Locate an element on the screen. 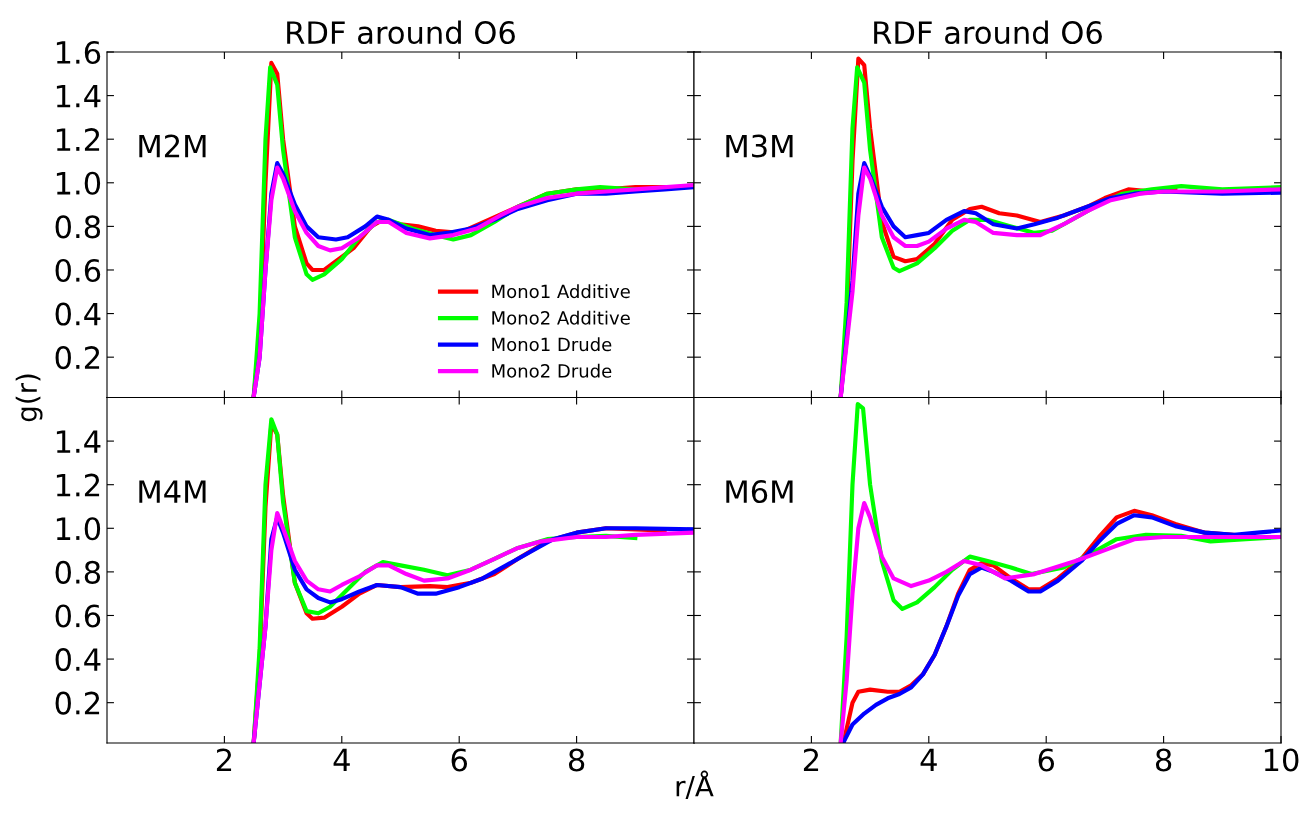  legend-label: Mono1 Drude is located at coordinates (552, 344).